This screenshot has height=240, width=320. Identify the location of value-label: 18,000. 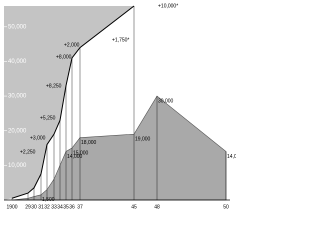
(89, 143).